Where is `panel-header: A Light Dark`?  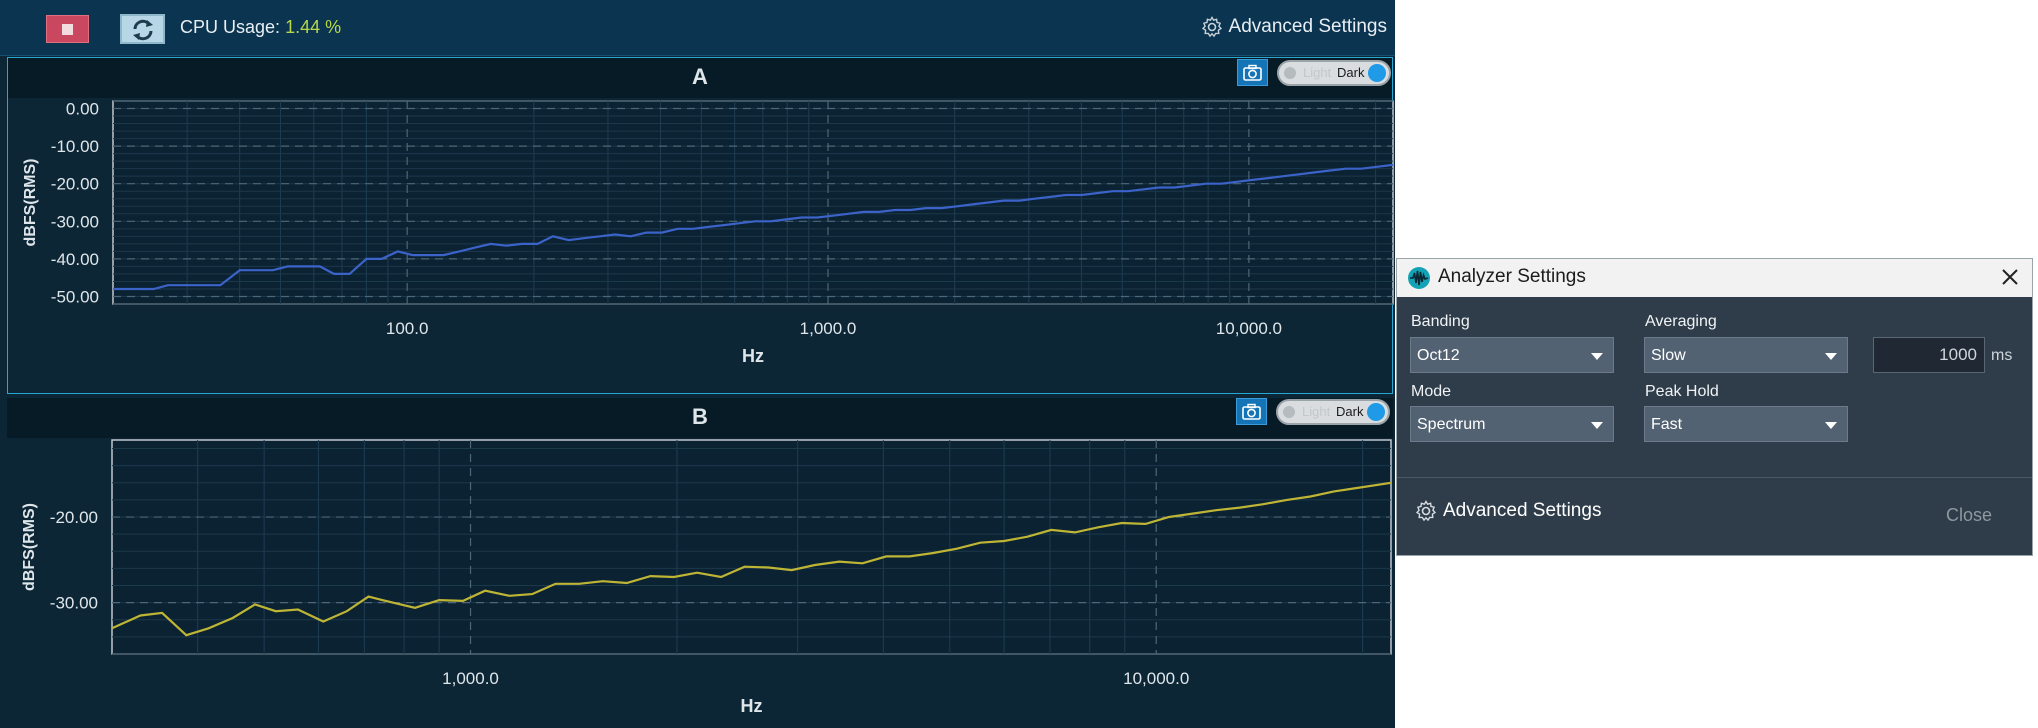 panel-header: A Light Dark is located at coordinates (700, 78).